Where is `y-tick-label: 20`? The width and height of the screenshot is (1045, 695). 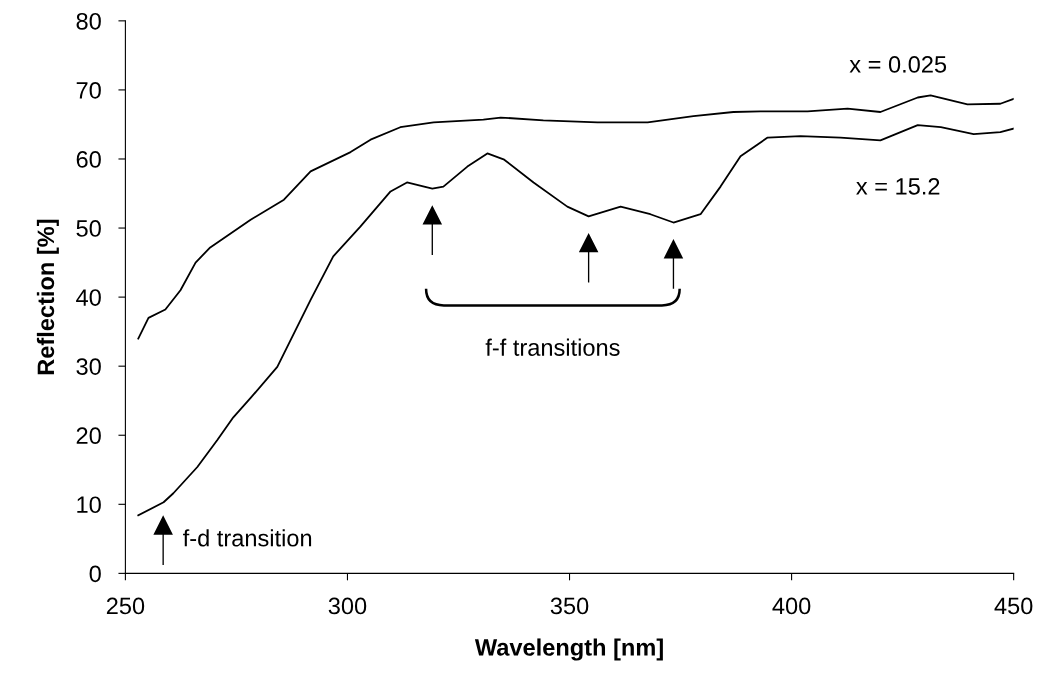 y-tick-label: 20 is located at coordinates (88, 436).